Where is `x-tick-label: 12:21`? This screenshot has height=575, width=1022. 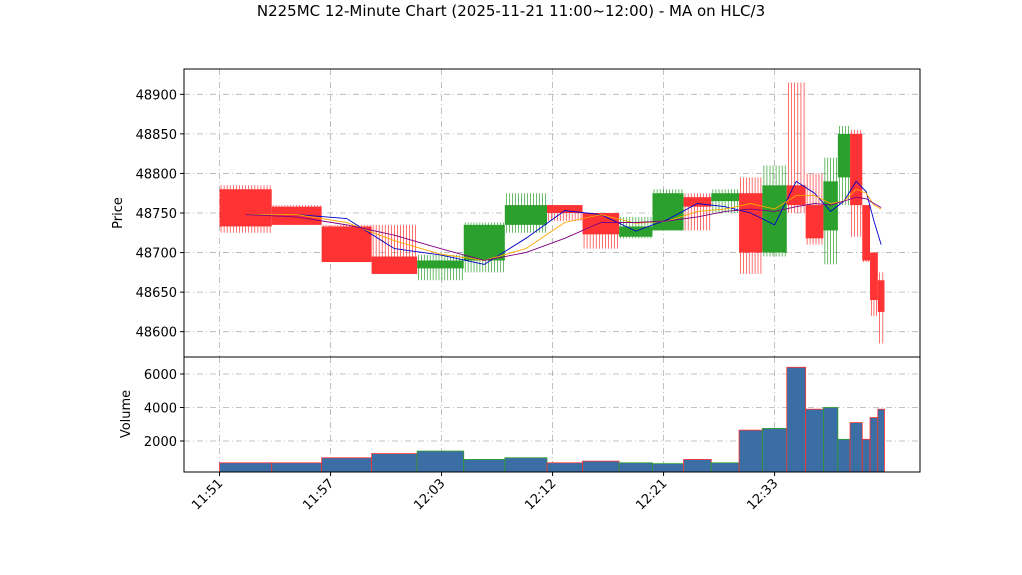
x-tick-label: 12:21 is located at coordinates (651, 494).